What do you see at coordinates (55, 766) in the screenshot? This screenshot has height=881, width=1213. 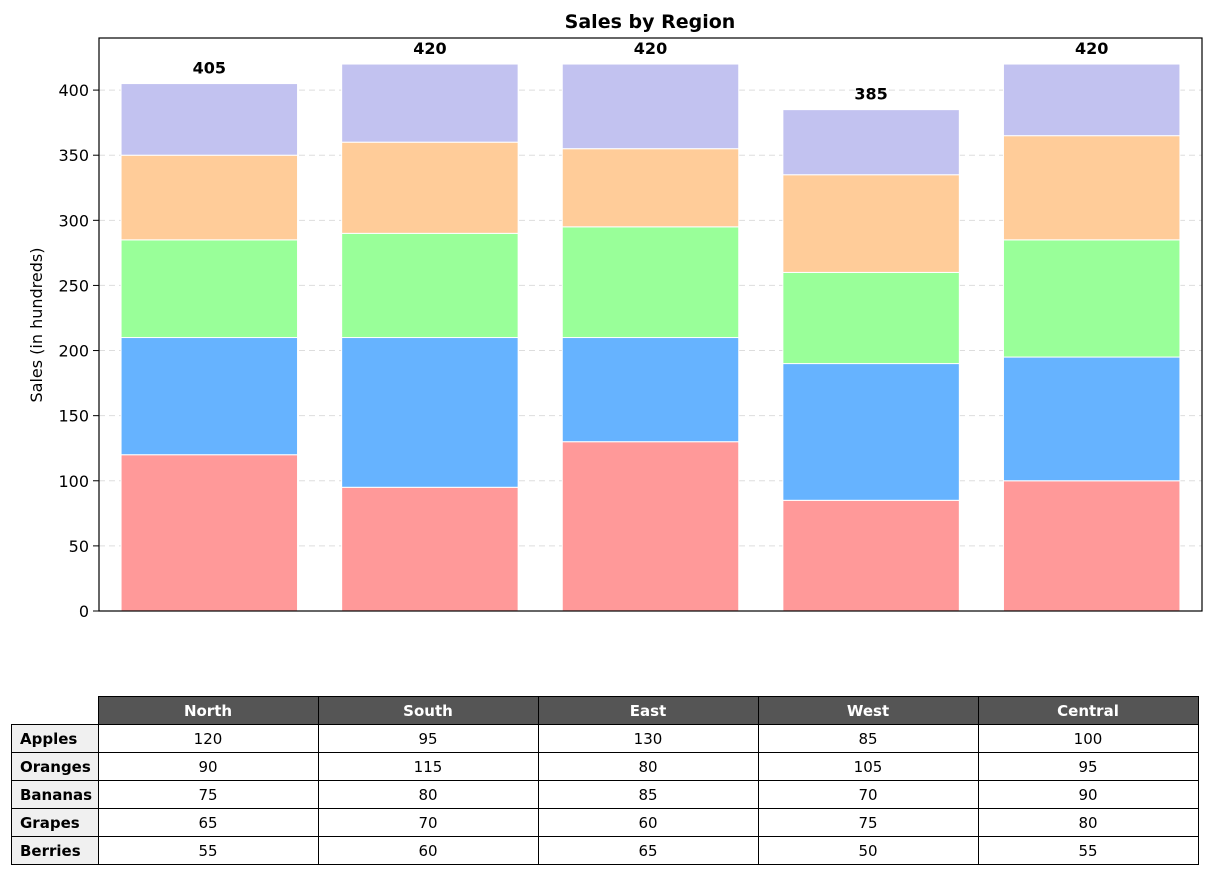 I see `row-header-oranges: Oranges` at bounding box center [55, 766].